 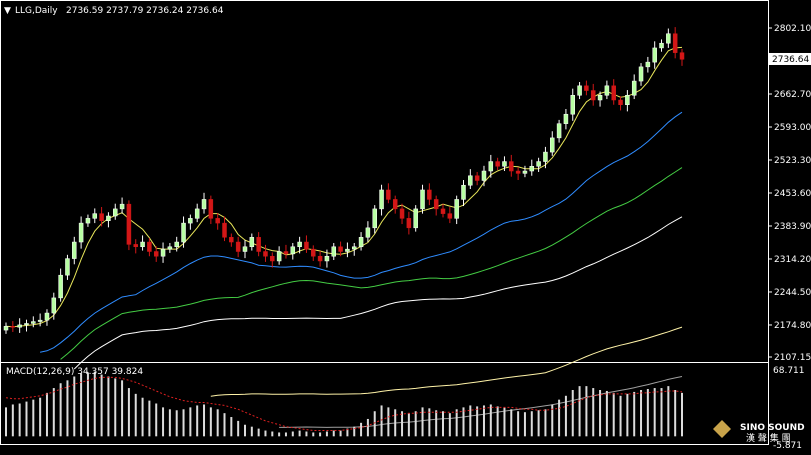 I want to click on price-tick-label: 2314.20, so click(x=792, y=260).